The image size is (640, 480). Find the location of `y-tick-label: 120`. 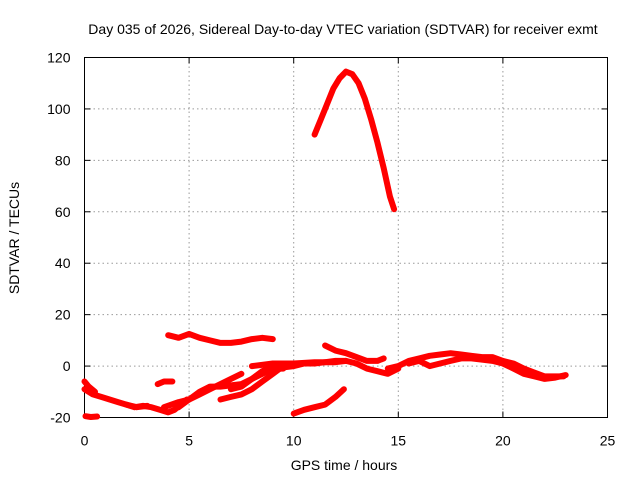

y-tick-label: 120 is located at coordinates (59, 58).